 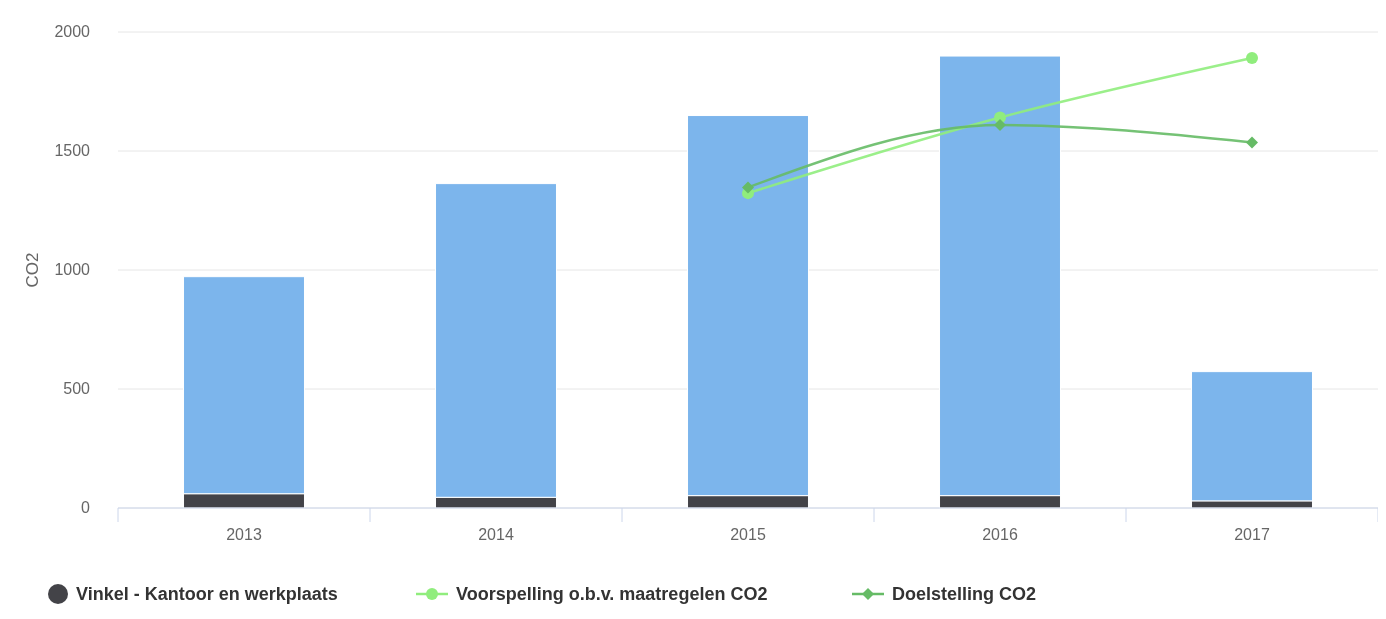 I want to click on y-tick-label: 0, so click(x=86, y=507).